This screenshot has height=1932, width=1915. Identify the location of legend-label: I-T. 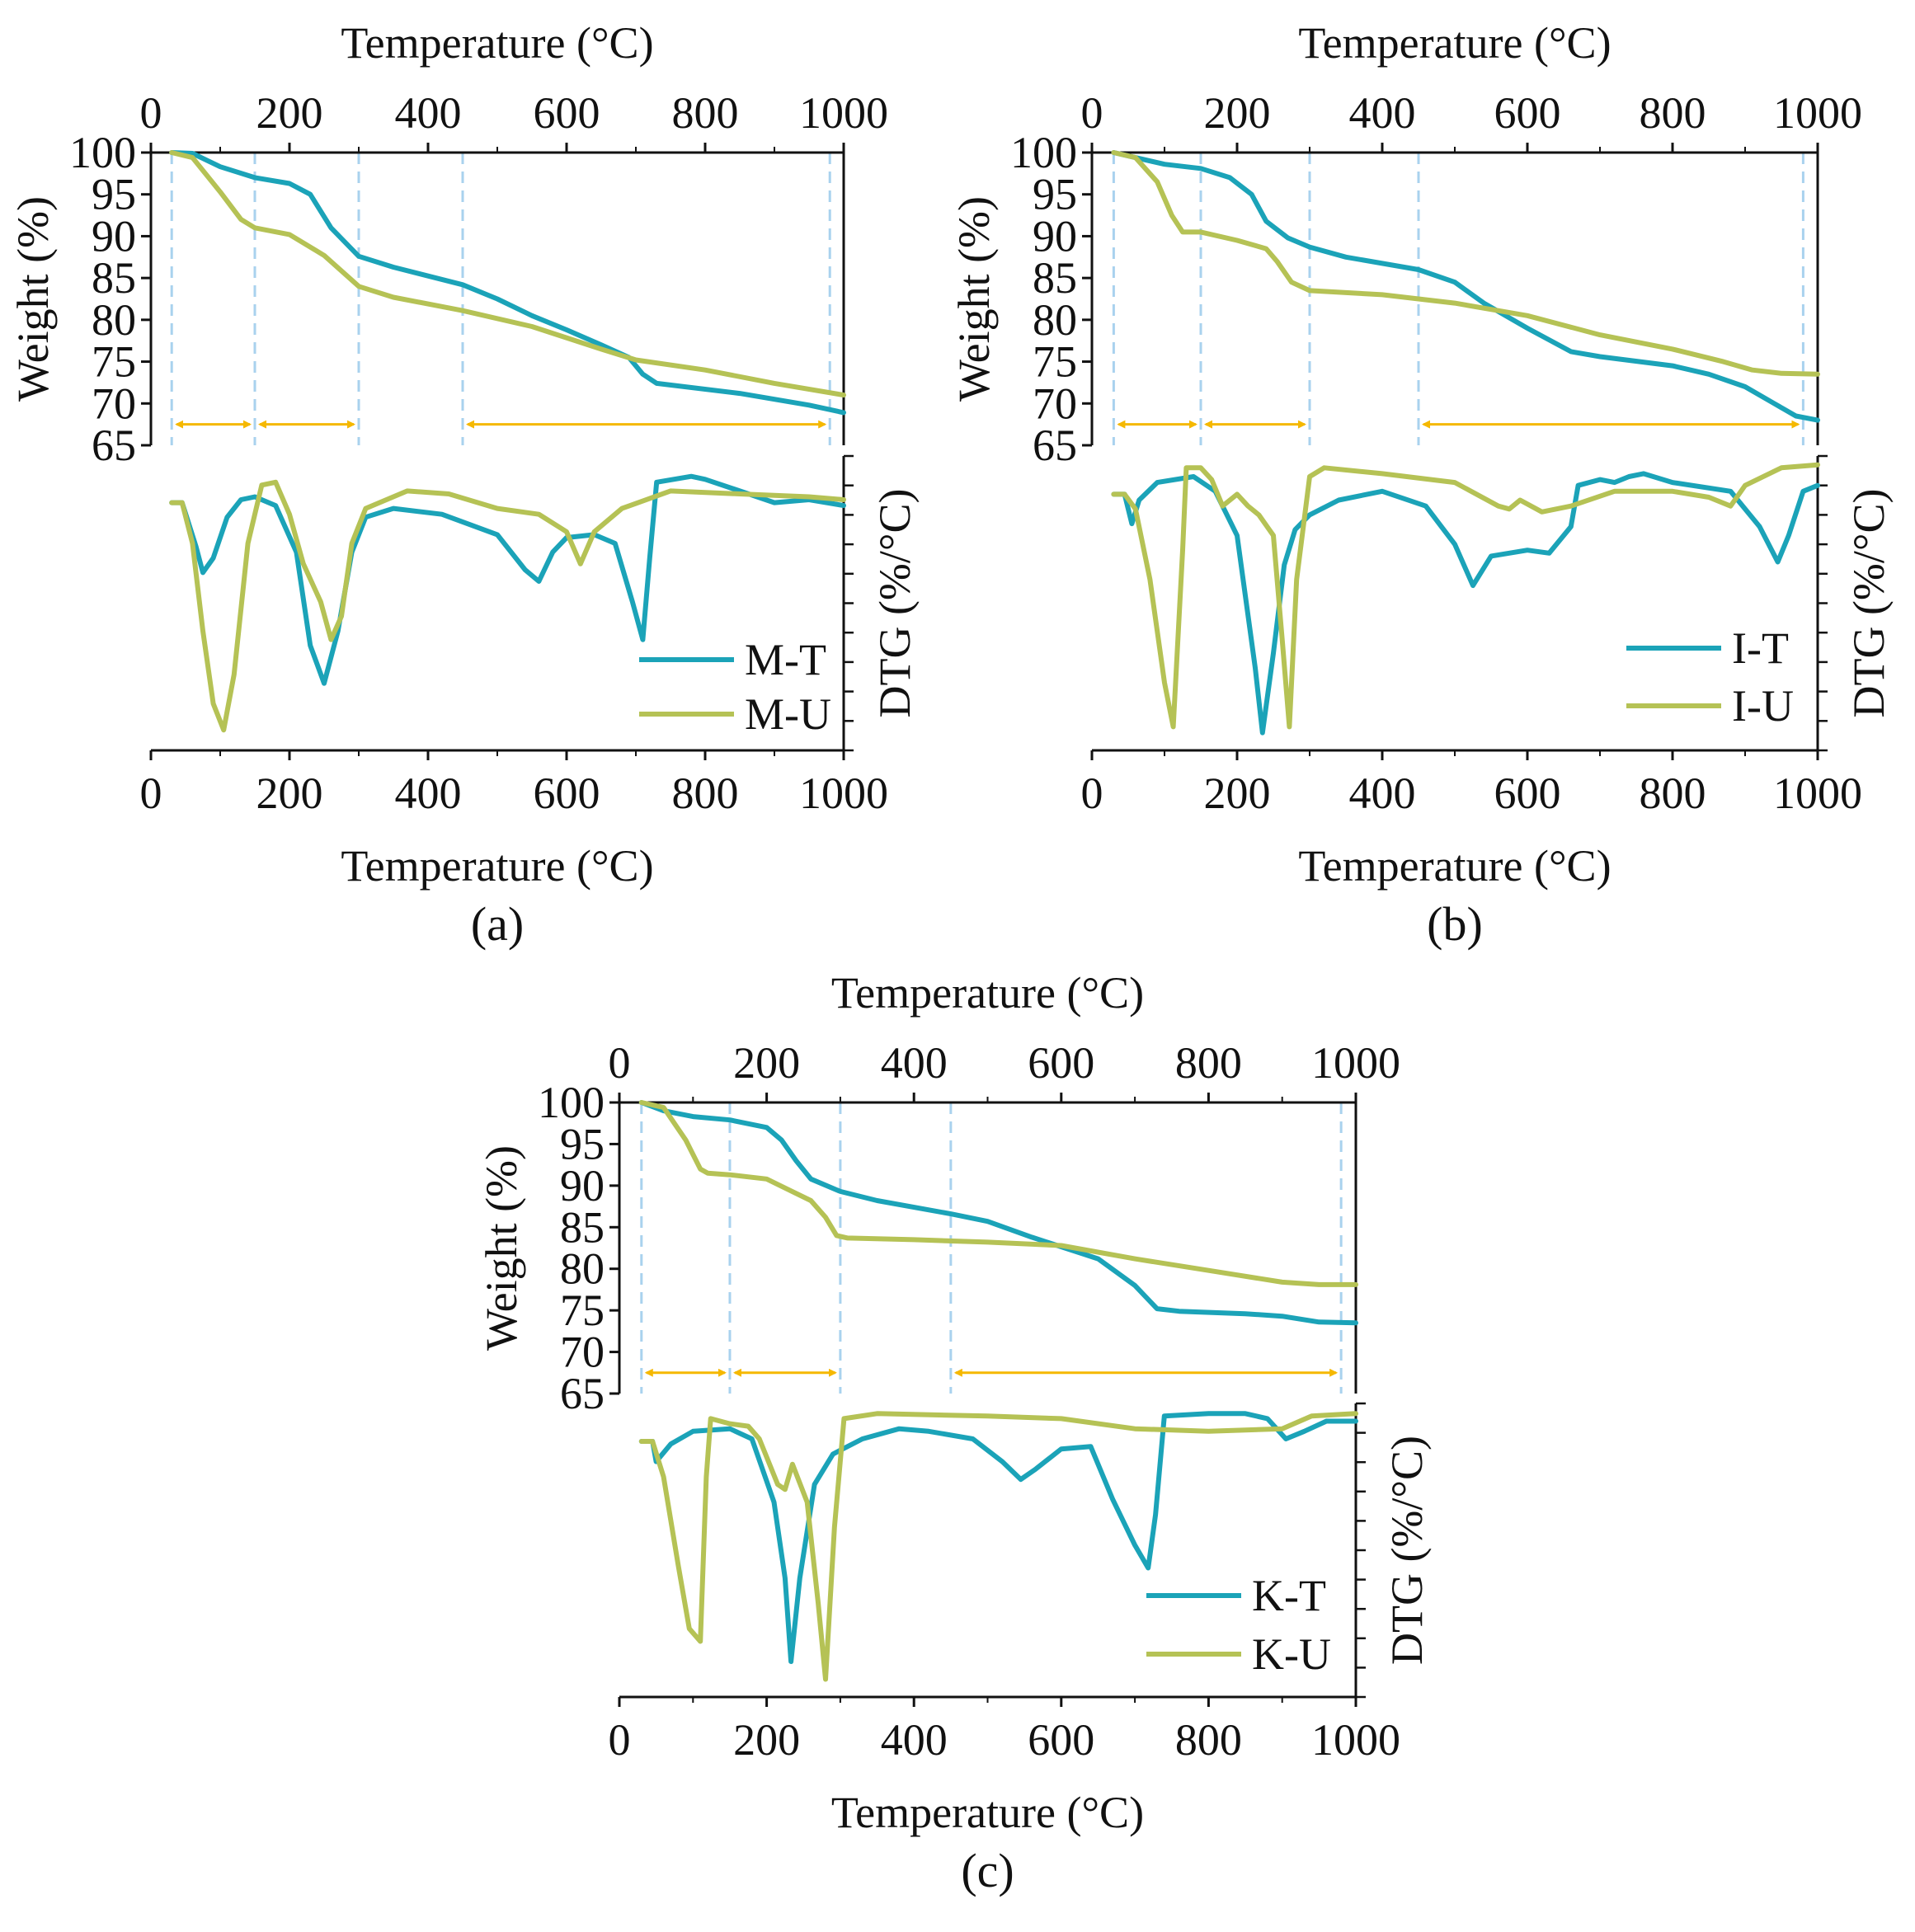
(1760, 648).